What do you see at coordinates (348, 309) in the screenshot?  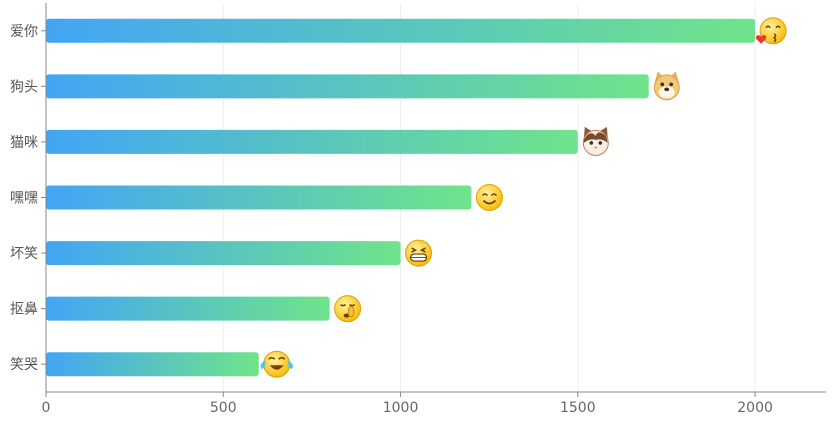 I see `pick-nose-emoji-icon` at bounding box center [348, 309].